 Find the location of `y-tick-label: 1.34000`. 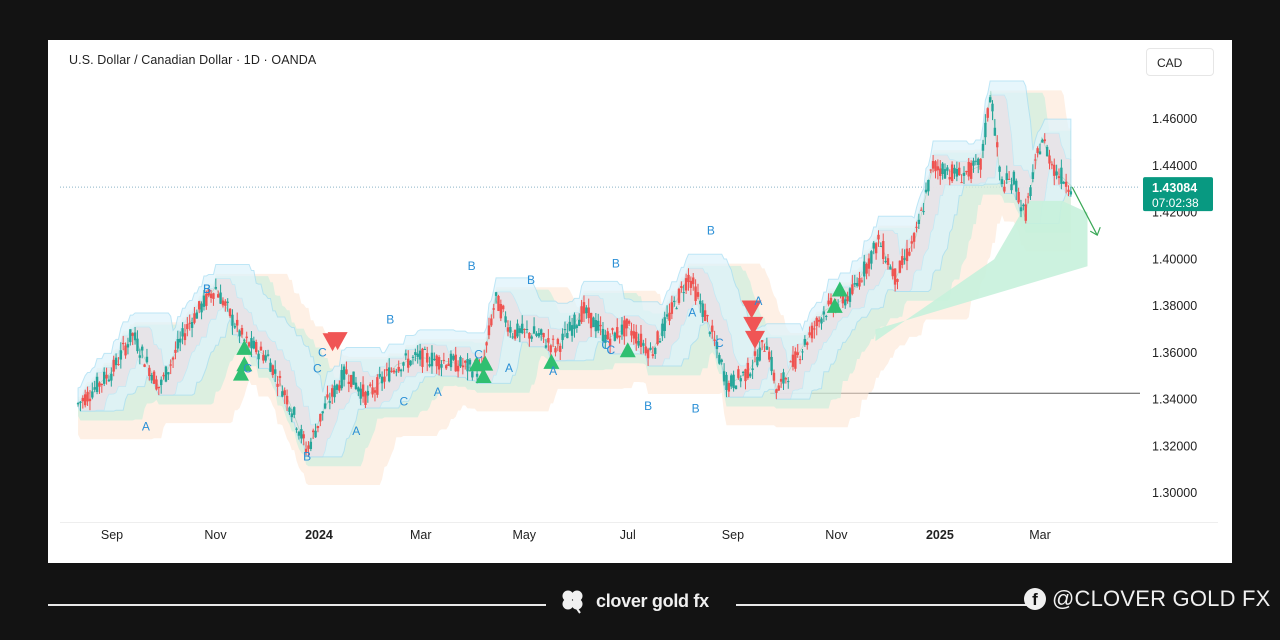

y-tick-label: 1.34000 is located at coordinates (1174, 400).